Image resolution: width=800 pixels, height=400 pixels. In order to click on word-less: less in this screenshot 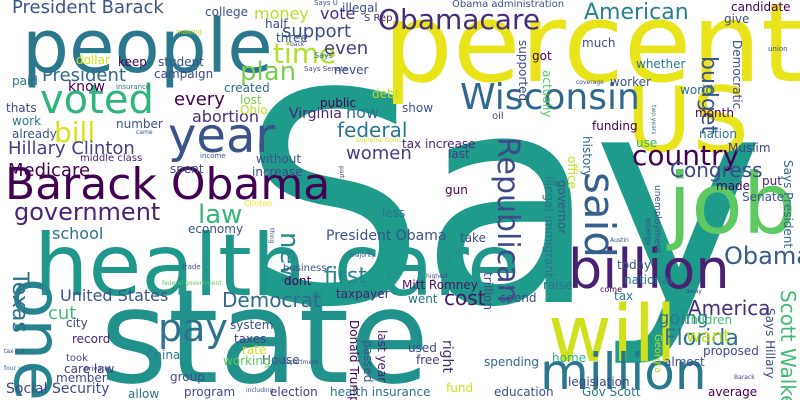, I will do `click(394, 213)`.